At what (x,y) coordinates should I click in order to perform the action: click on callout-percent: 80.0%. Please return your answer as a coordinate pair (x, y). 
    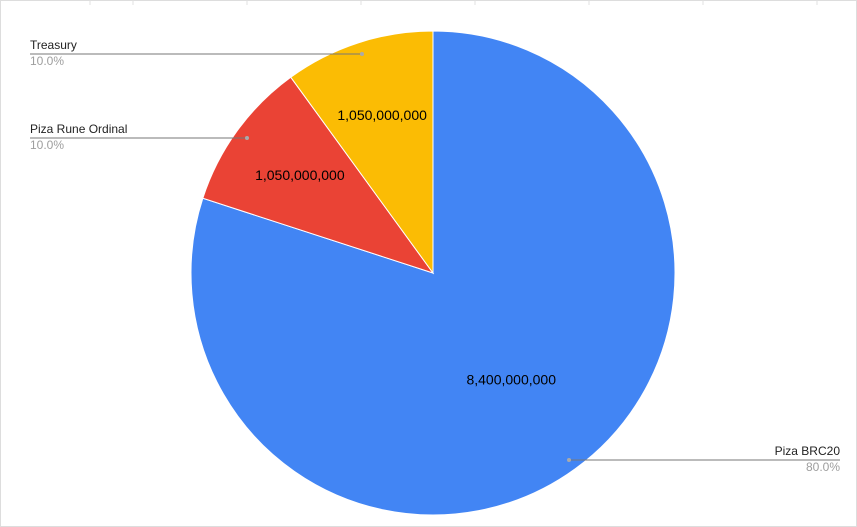
    Looking at the image, I should click on (823, 467).